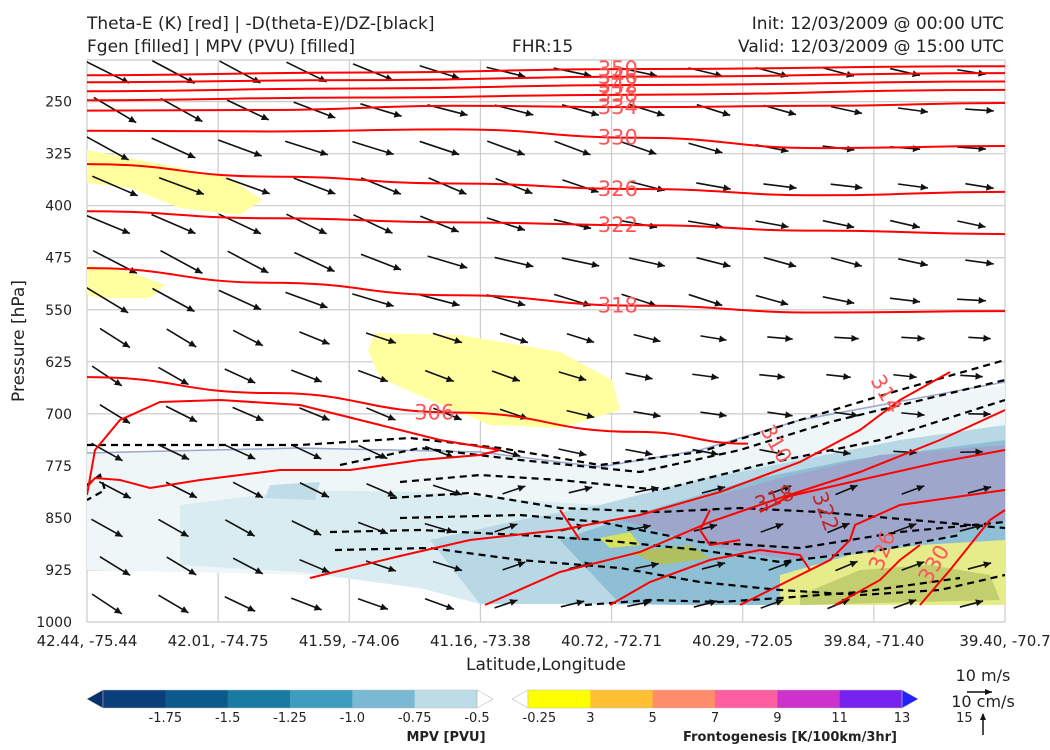 This screenshot has height=750, width=1050. What do you see at coordinates (983, 716) in the screenshot?
I see `vertical-key-arrowhead` at bounding box center [983, 716].